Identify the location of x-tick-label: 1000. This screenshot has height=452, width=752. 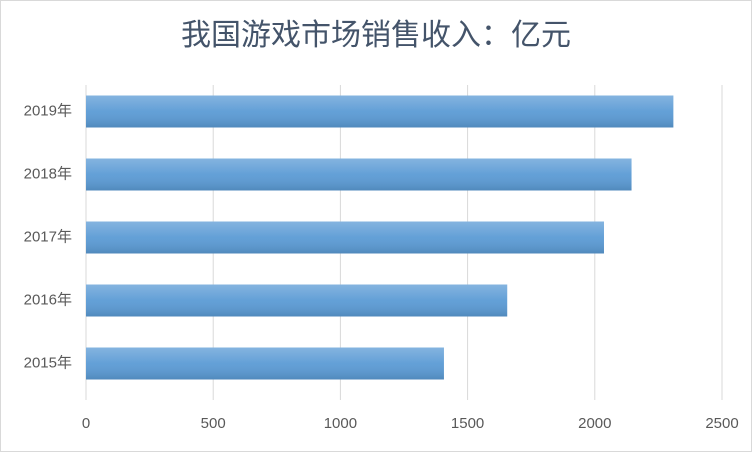
(340, 423).